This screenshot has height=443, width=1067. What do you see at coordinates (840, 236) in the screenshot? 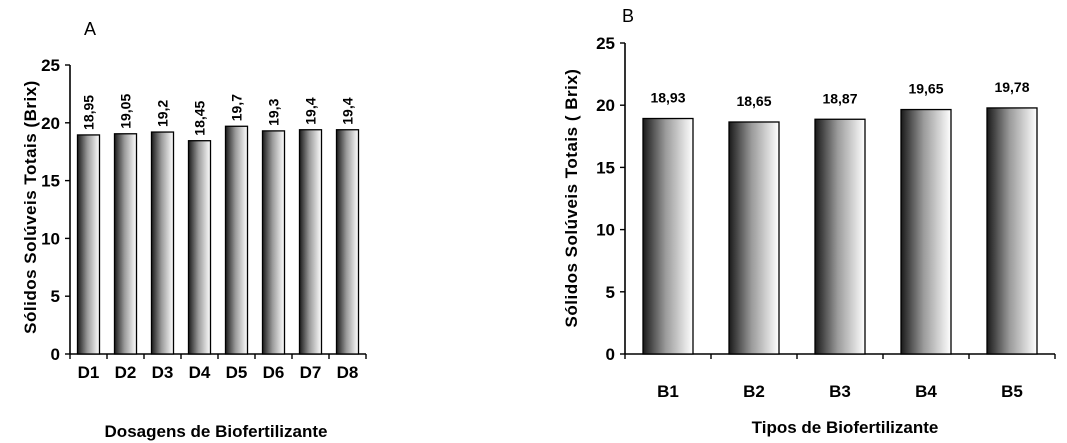
I see `chart-b-bar-b3` at bounding box center [840, 236].